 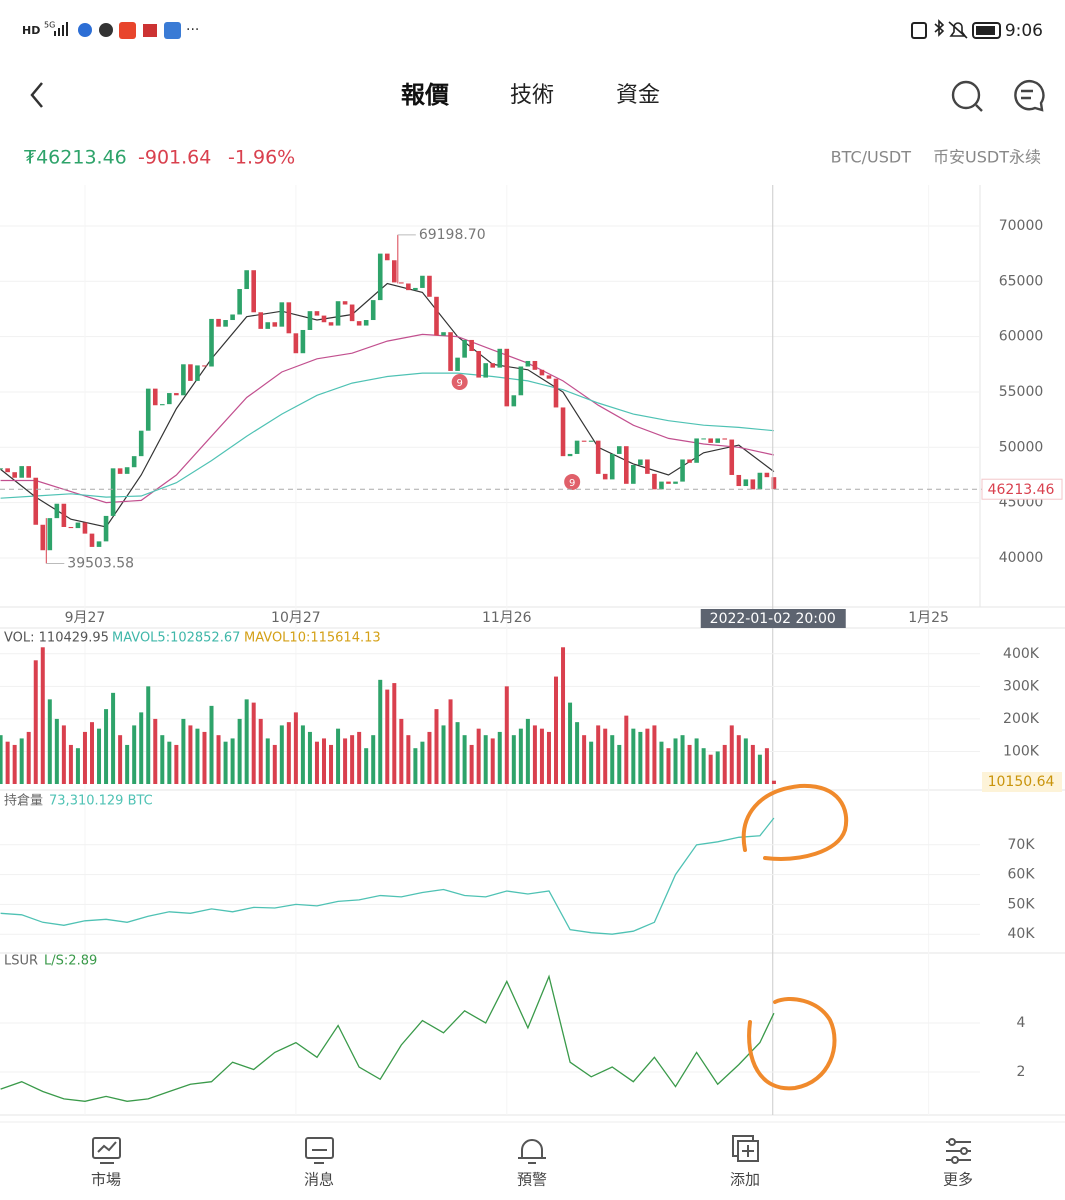 I want to click on y-tick-label: 60K, so click(x=1022, y=875).